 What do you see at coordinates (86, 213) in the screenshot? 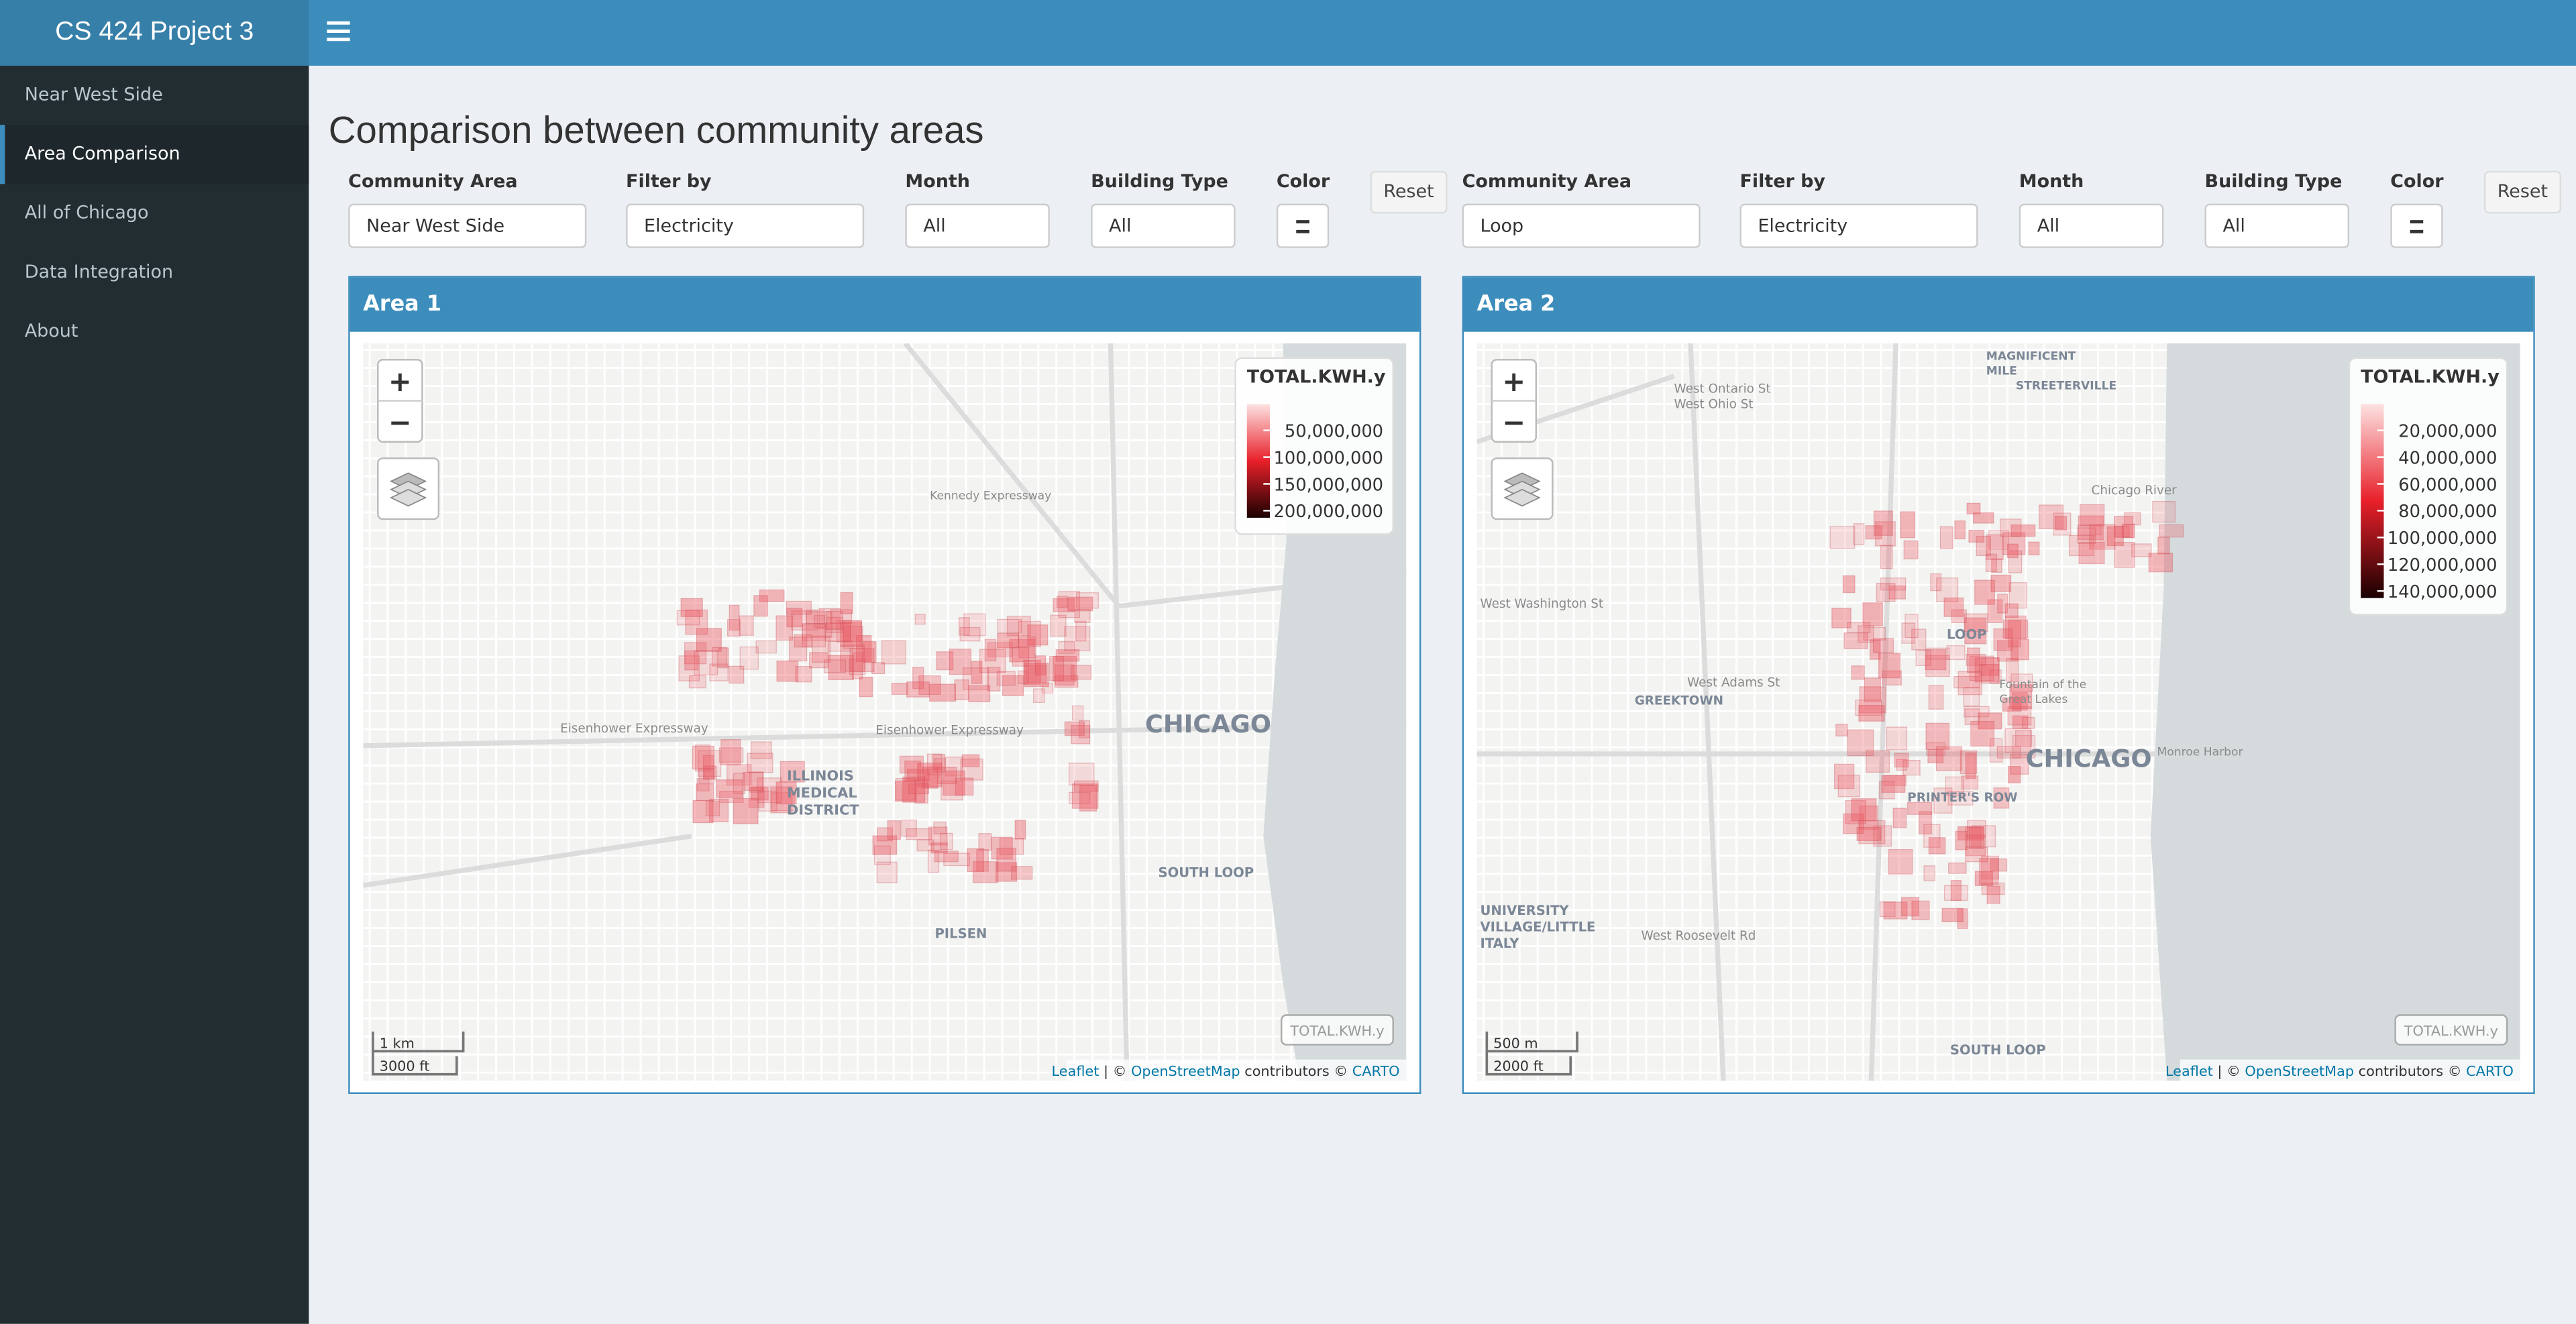
I see `menu-item: All of Chicago` at bounding box center [86, 213].